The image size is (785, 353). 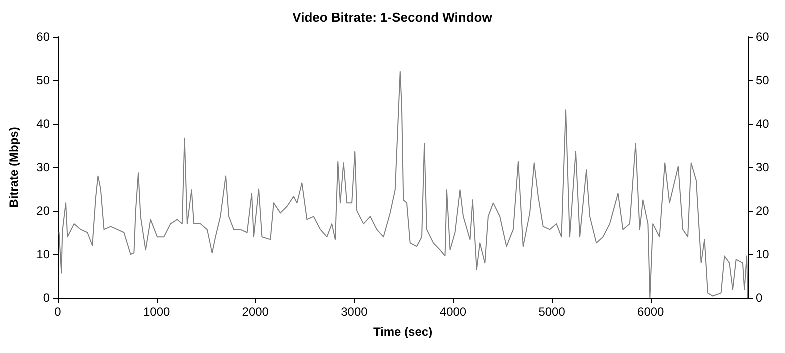 What do you see at coordinates (43, 255) in the screenshot?
I see `y-tick-label: 10` at bounding box center [43, 255].